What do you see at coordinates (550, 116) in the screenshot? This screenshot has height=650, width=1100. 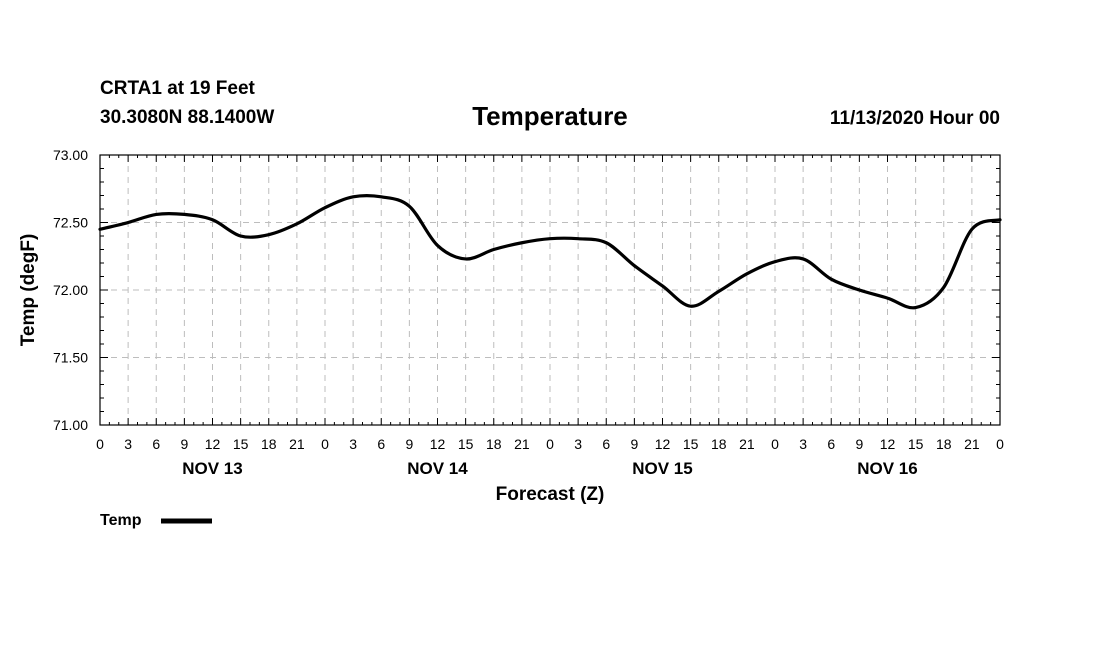 I see `chart-title: Temperature` at bounding box center [550, 116].